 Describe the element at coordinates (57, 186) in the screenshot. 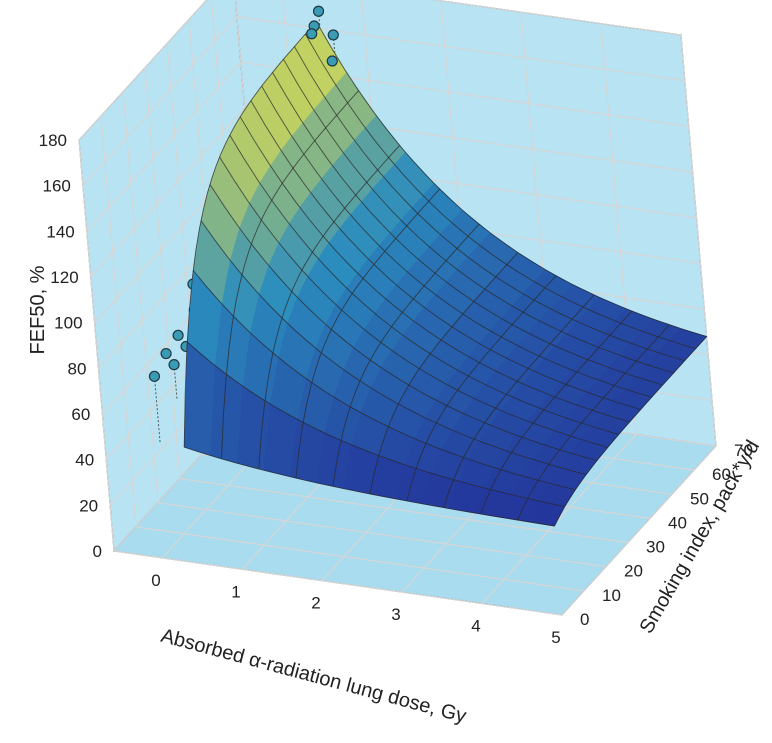

I see `z-tick-label: 160` at that location.